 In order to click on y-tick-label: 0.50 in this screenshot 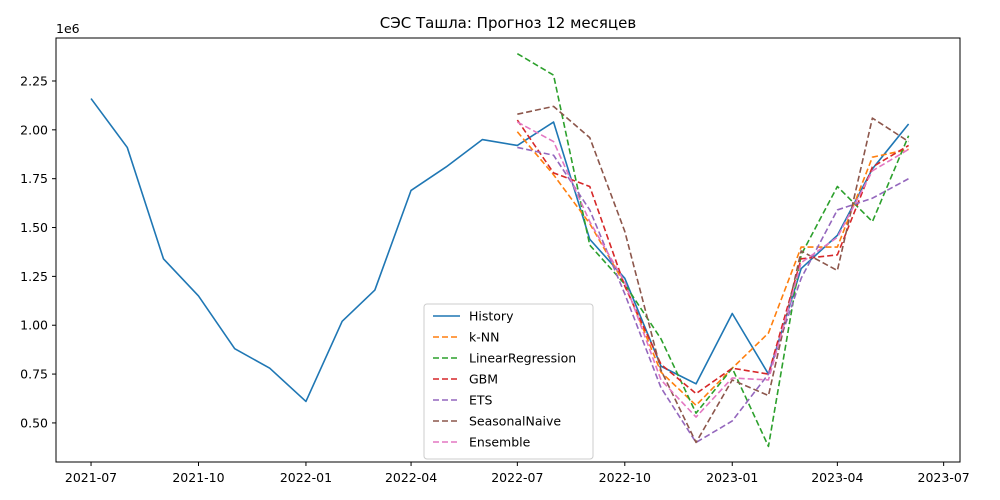, I will do `click(34, 422)`.